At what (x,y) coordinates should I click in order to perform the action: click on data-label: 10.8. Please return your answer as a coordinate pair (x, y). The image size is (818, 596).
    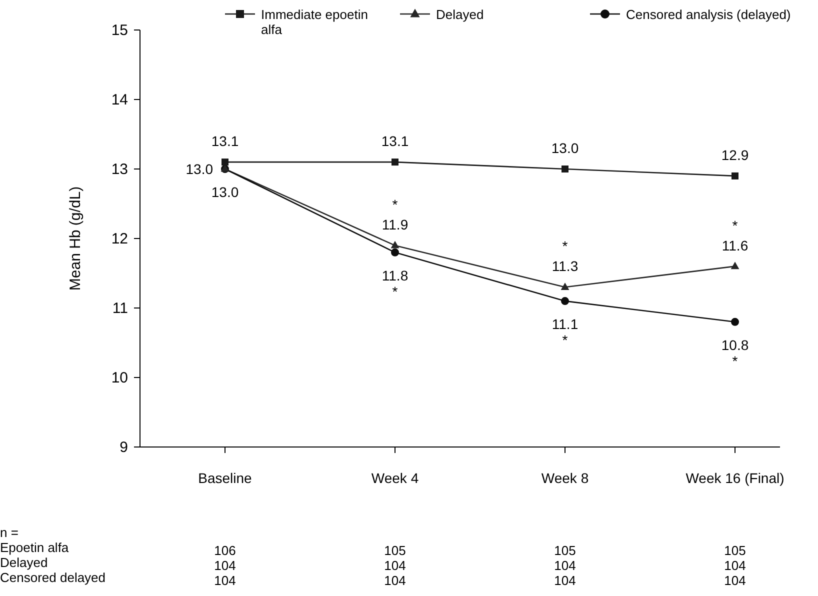
    Looking at the image, I should click on (735, 344).